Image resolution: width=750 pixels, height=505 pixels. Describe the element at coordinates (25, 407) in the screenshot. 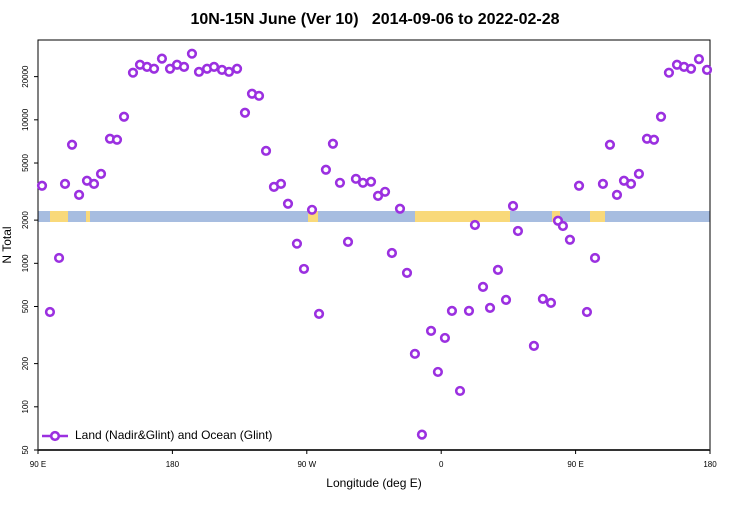

I see `y-tick-label: 100` at that location.